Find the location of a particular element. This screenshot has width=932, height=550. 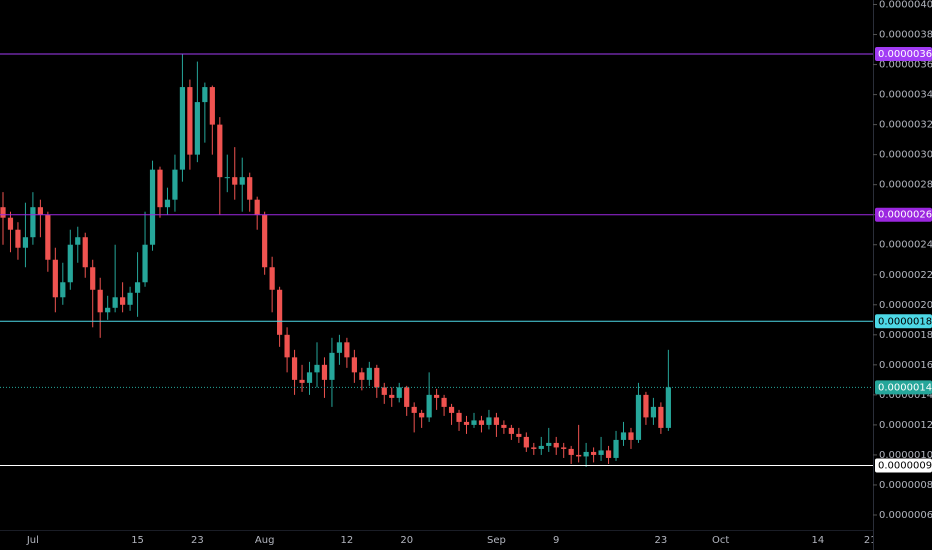

level-label: 0.00000145 is located at coordinates (905, 387).